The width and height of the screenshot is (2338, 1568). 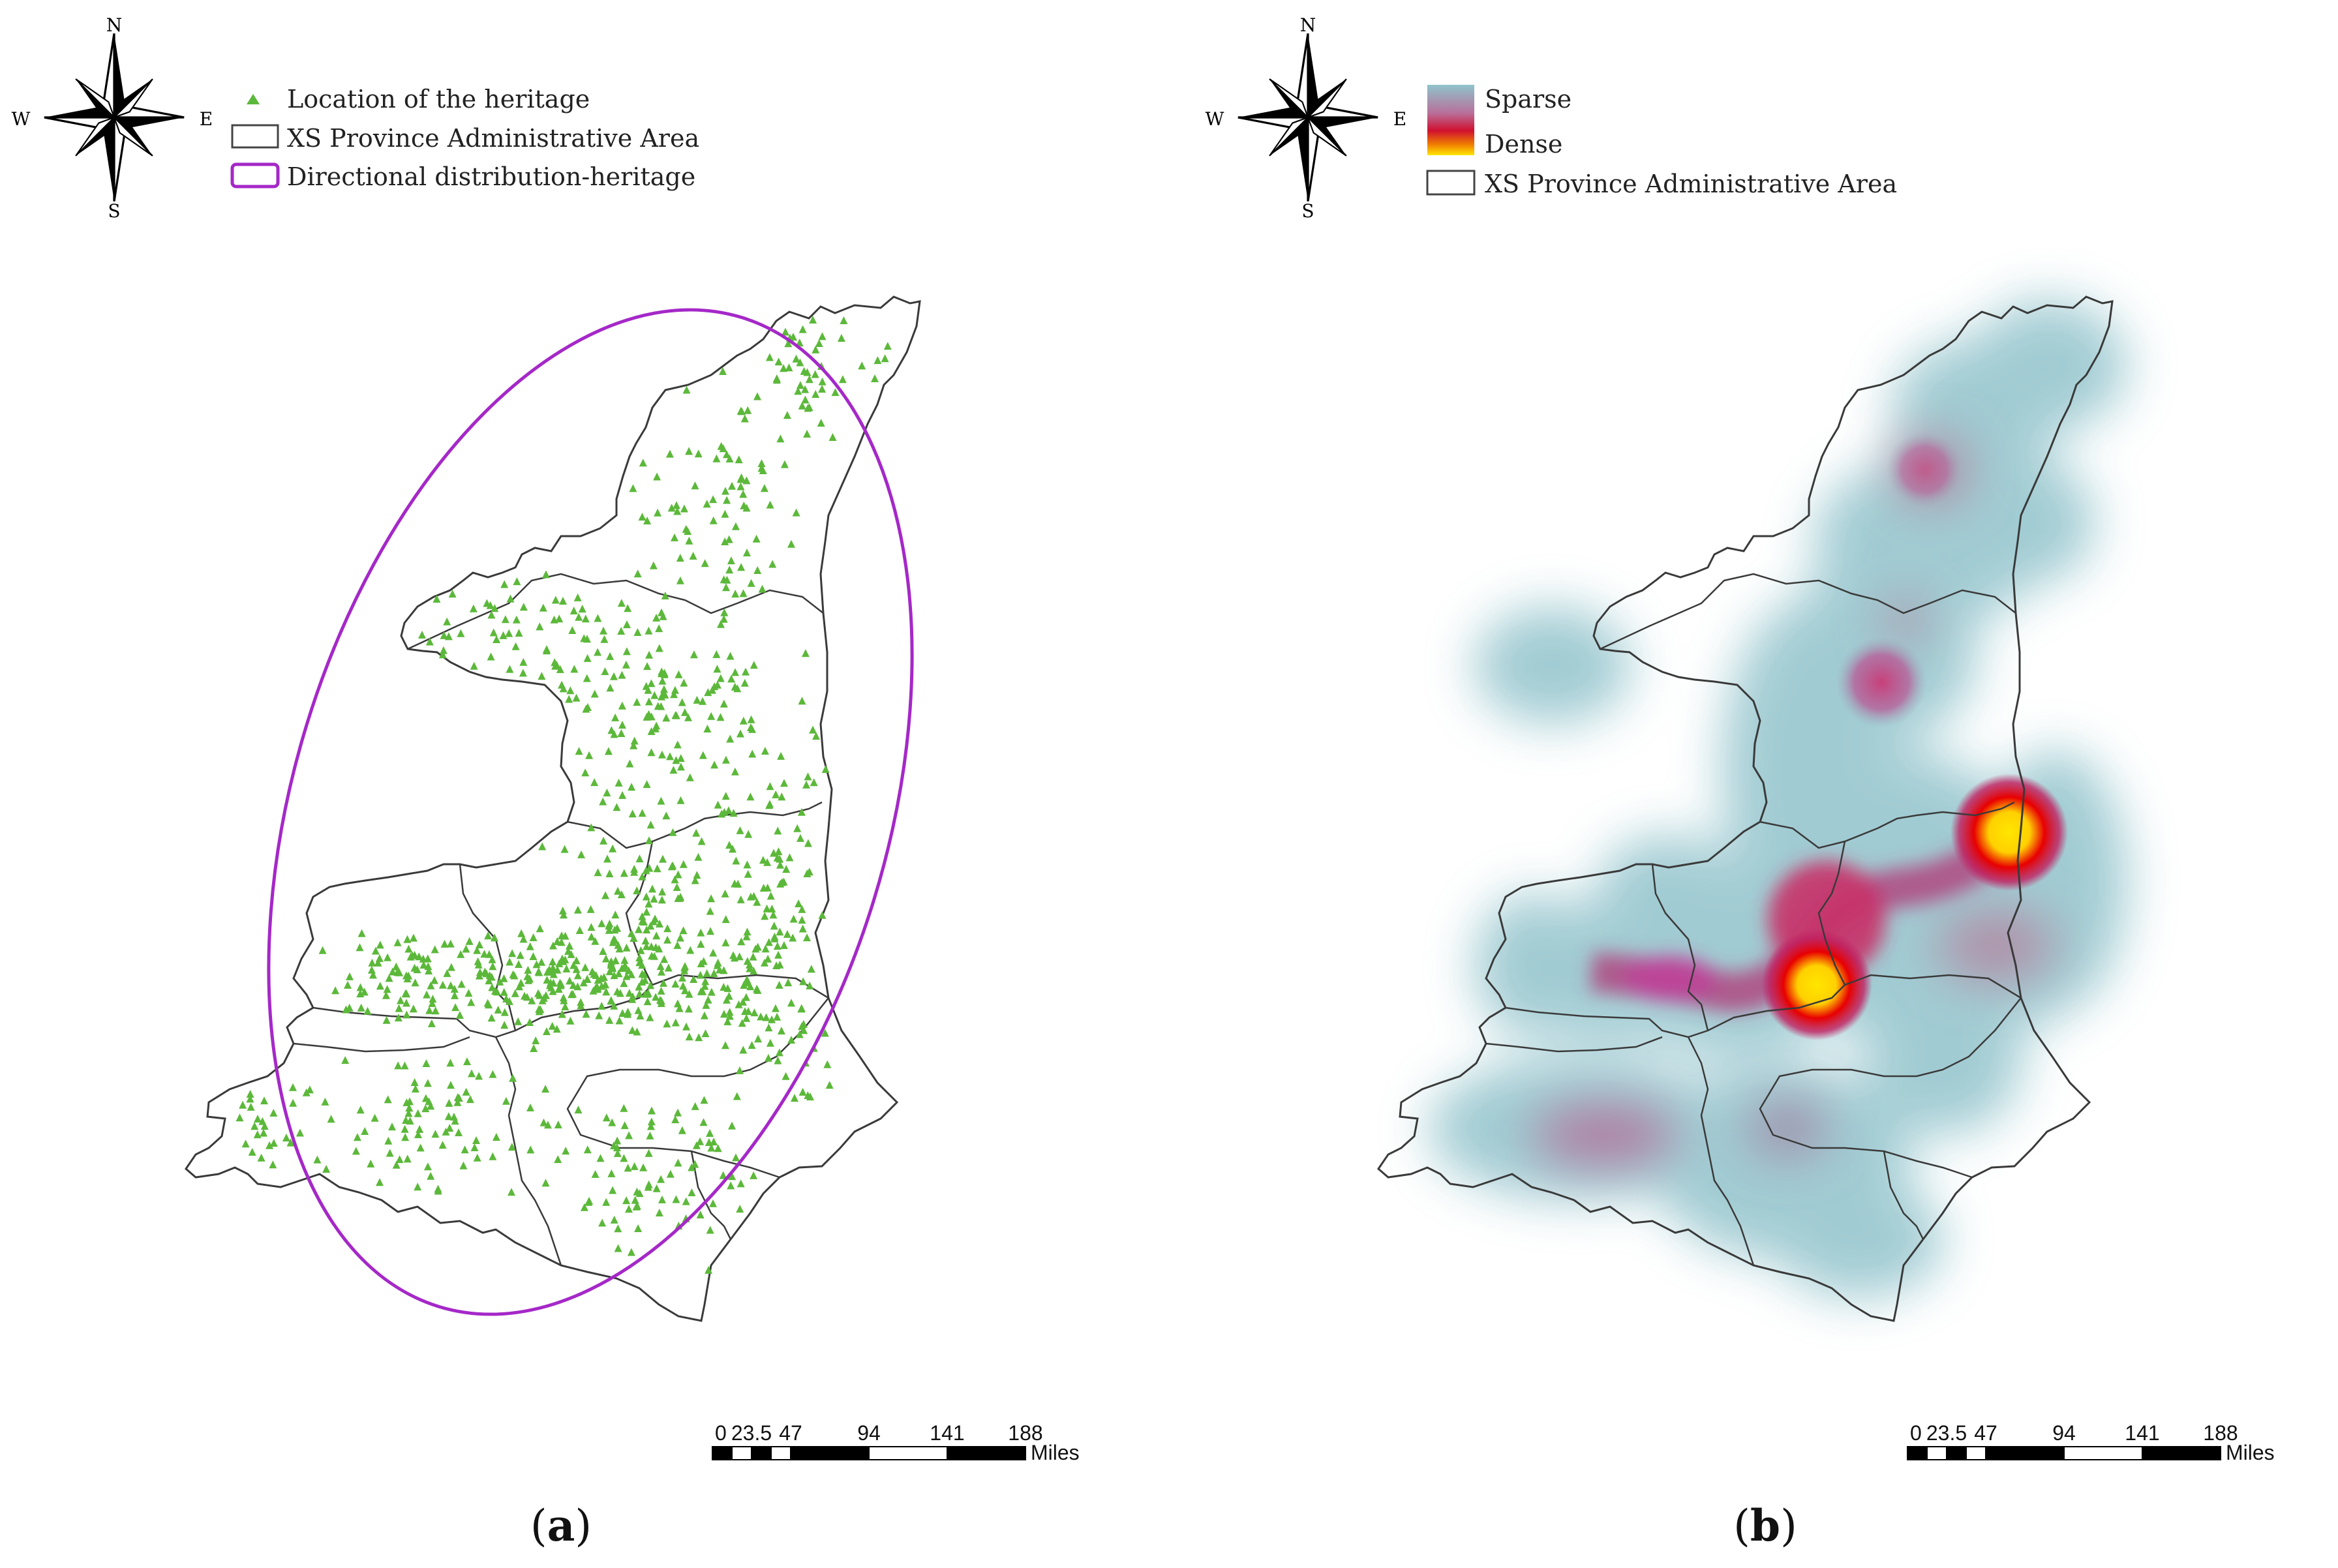 What do you see at coordinates (253, 99) in the screenshot?
I see `triangle-point-icon` at bounding box center [253, 99].